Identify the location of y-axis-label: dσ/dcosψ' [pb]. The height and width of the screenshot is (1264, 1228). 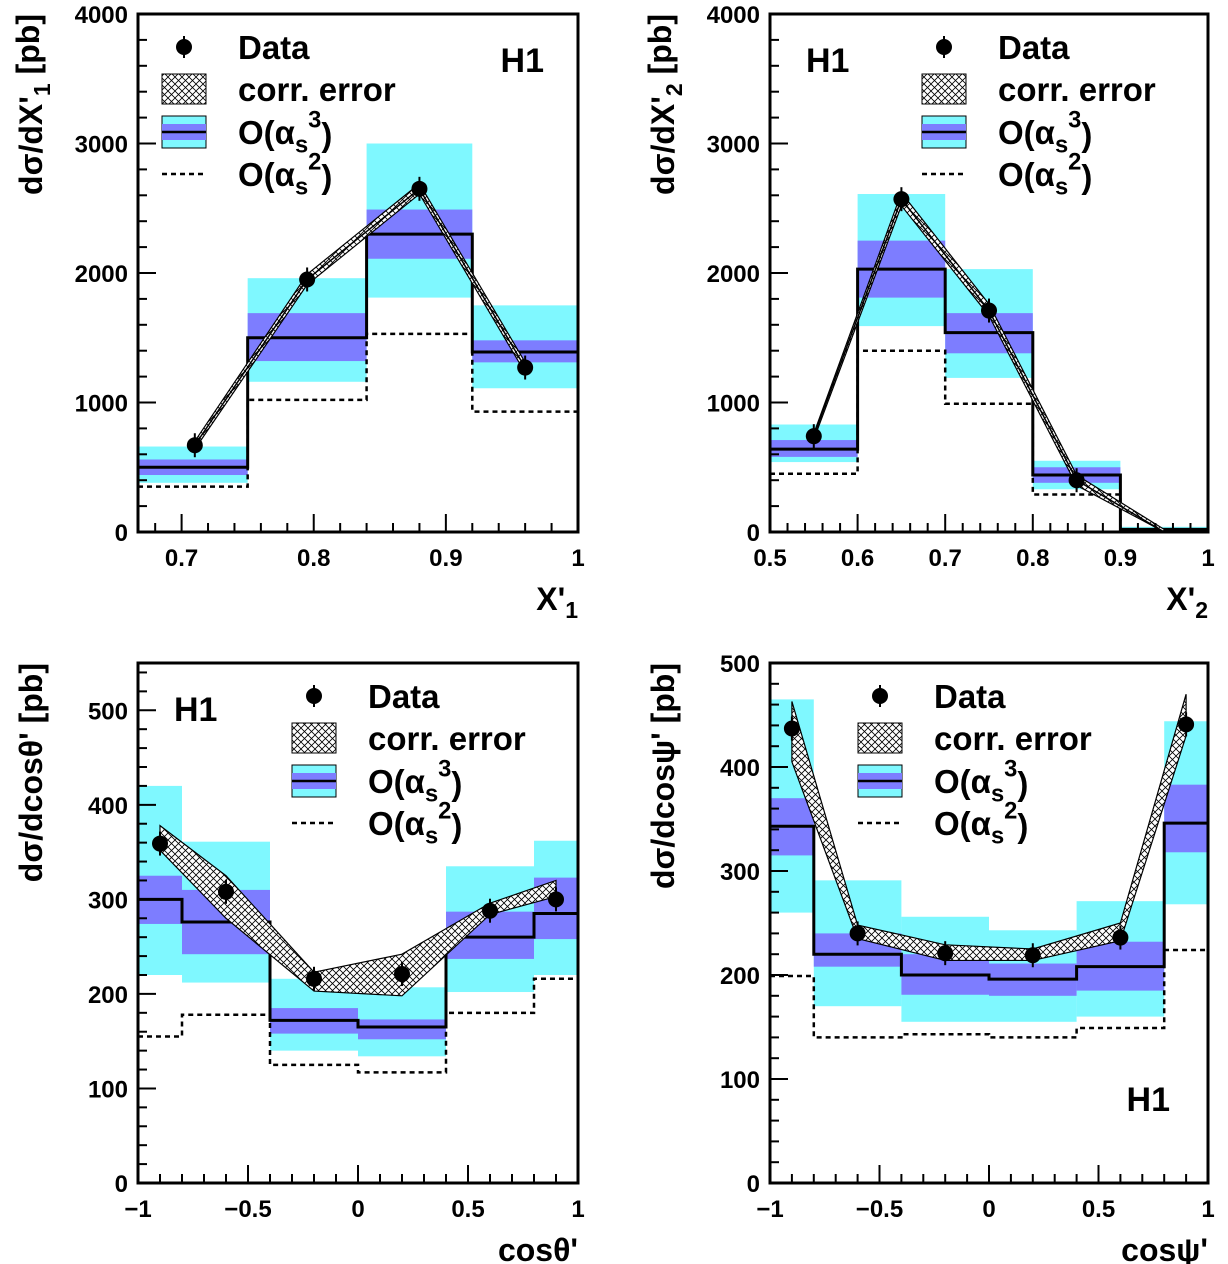
(663, 776).